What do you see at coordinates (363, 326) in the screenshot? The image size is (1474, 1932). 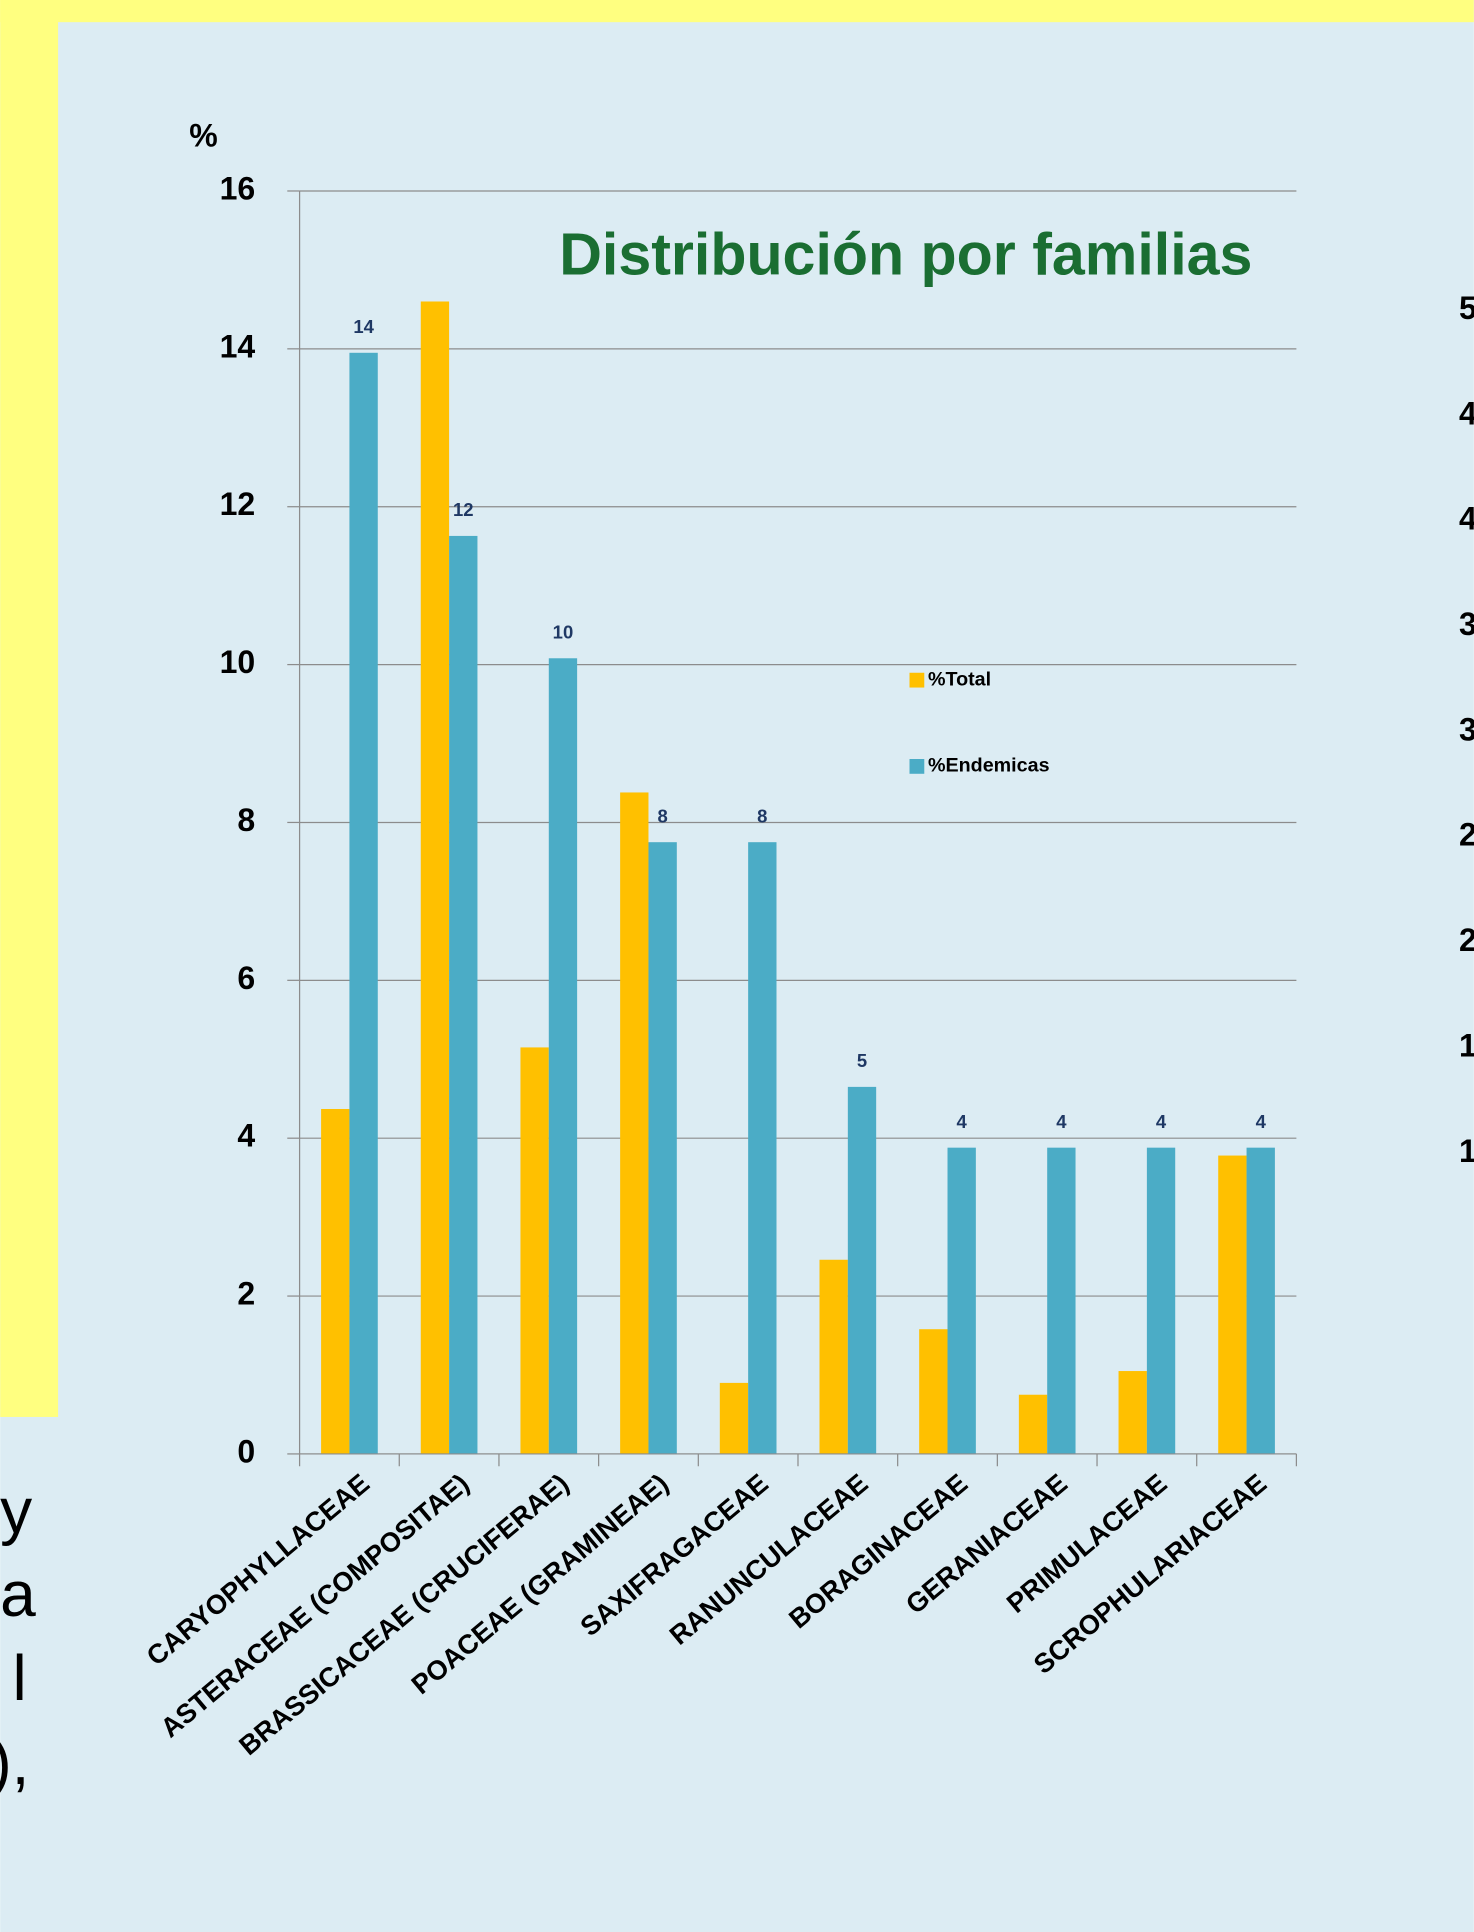 I see `value-label: 14` at bounding box center [363, 326].